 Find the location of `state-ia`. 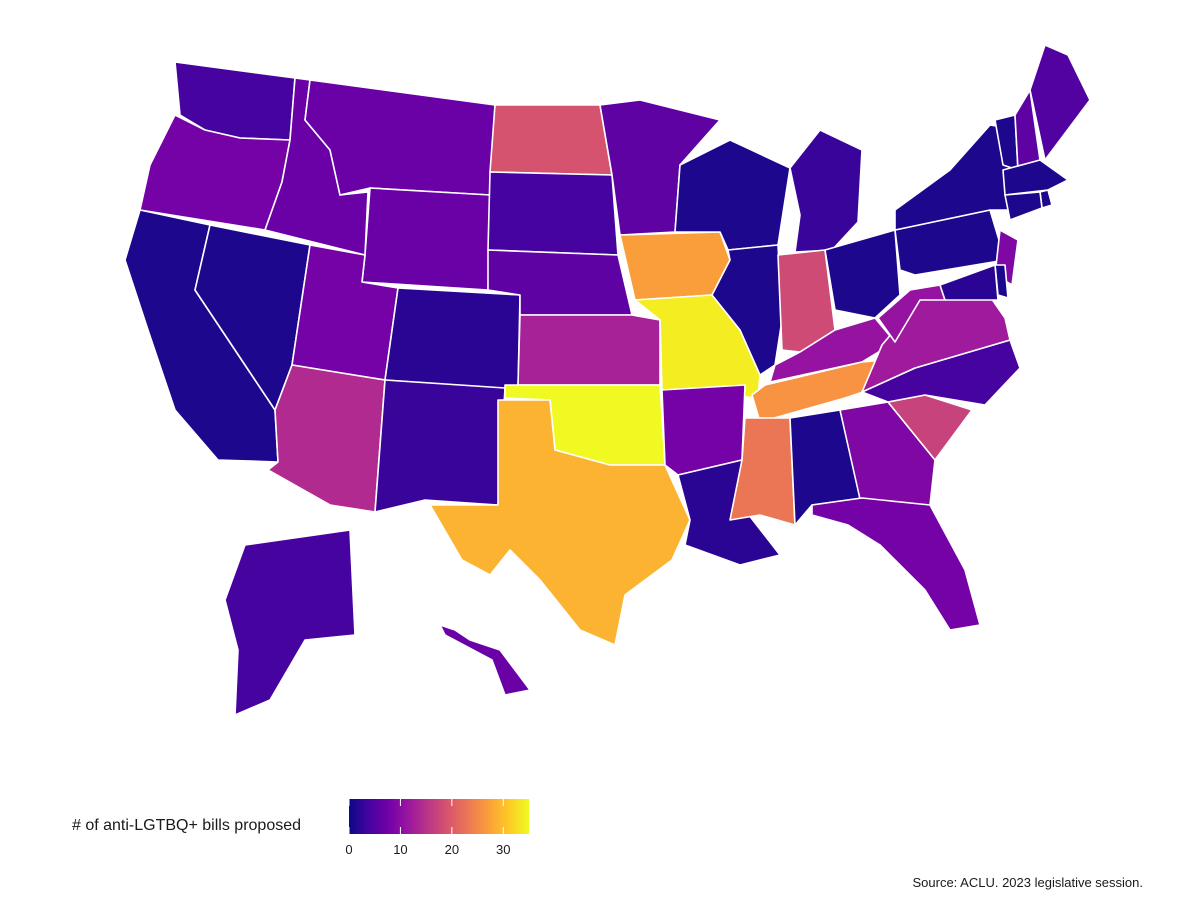

state-ia is located at coordinates (675, 266).